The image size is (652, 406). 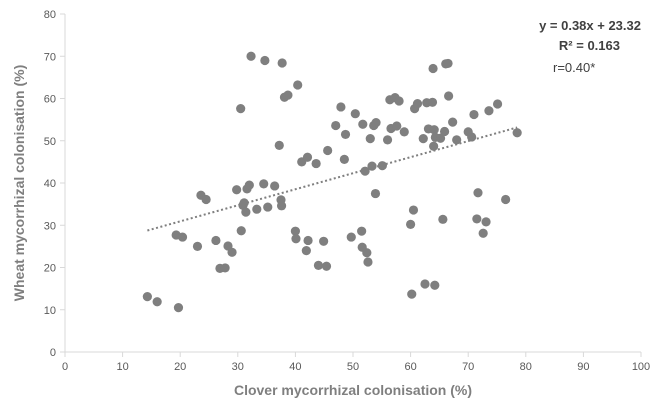 What do you see at coordinates (295, 367) in the screenshot?
I see `x-tick-label: 40` at bounding box center [295, 367].